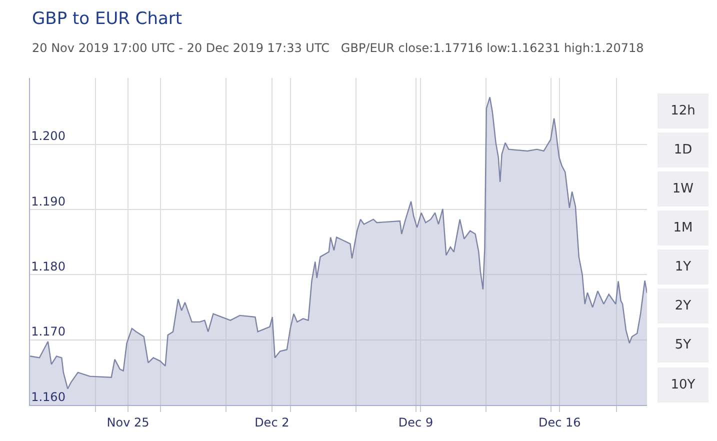 This screenshot has width=717, height=441. What do you see at coordinates (48, 267) in the screenshot?
I see `y-tick-label: 1.180` at bounding box center [48, 267].